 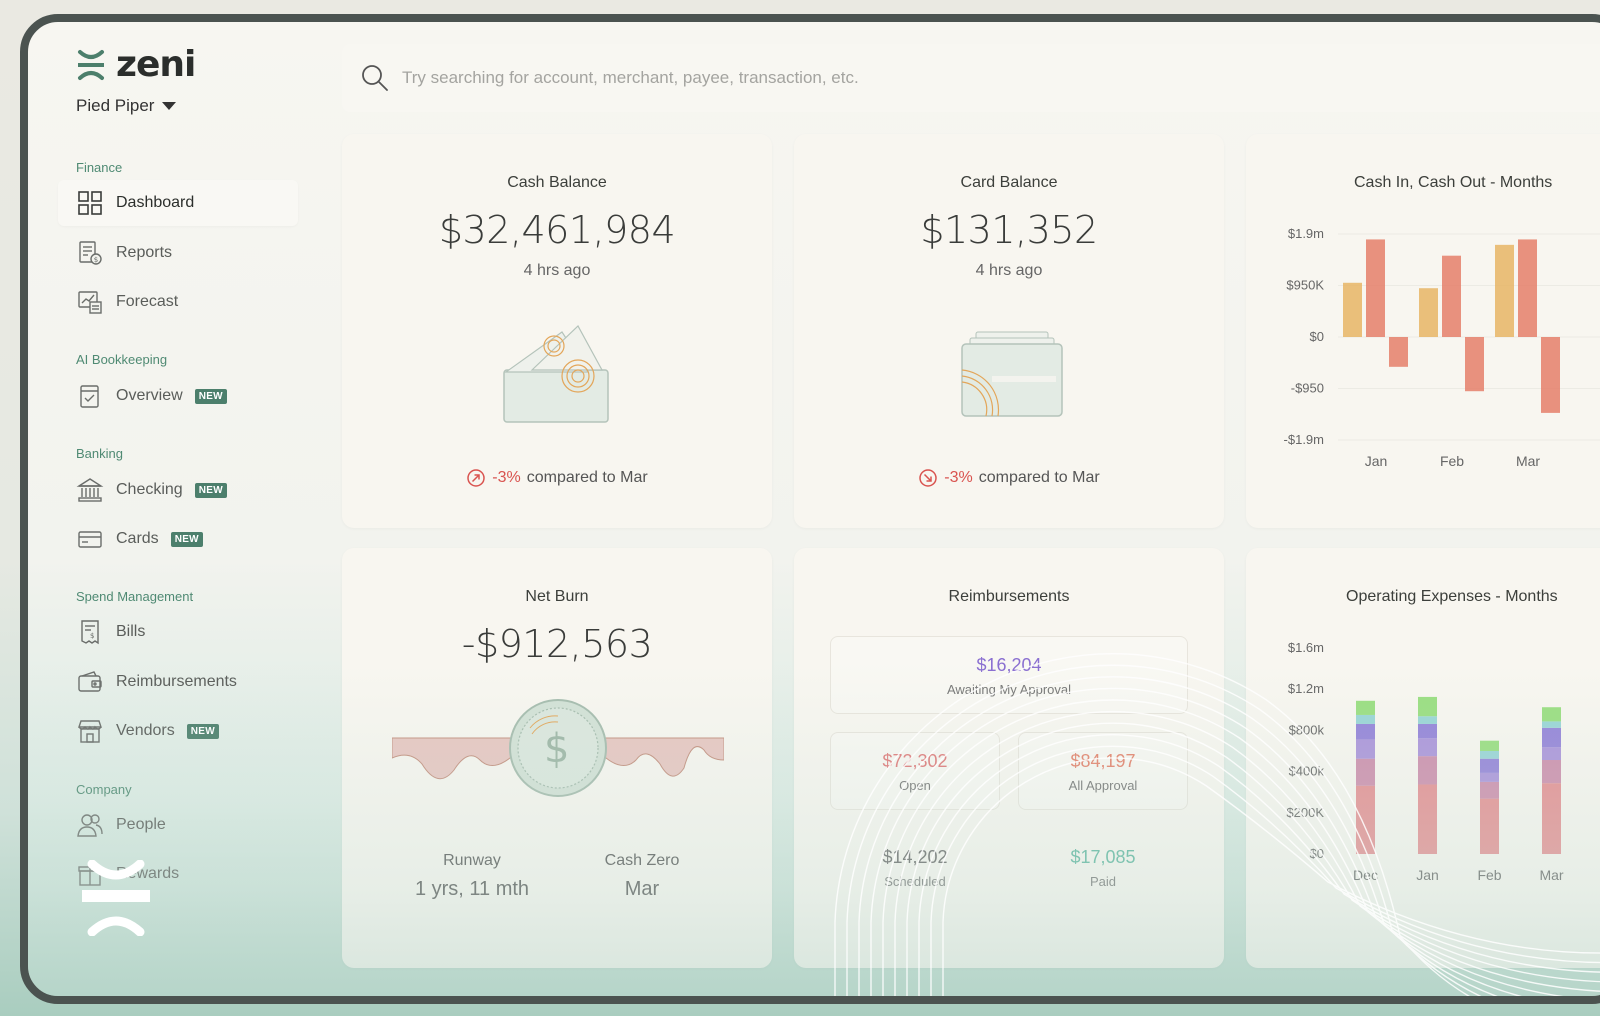 I want to click on sidebar-item-forecast: Forecast, so click(x=178, y=302).